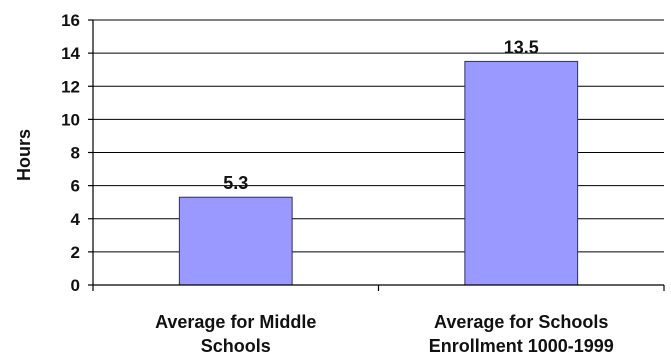  Describe the element at coordinates (521, 322) in the screenshot. I see `category-label-1-0: Average for Schools` at that location.